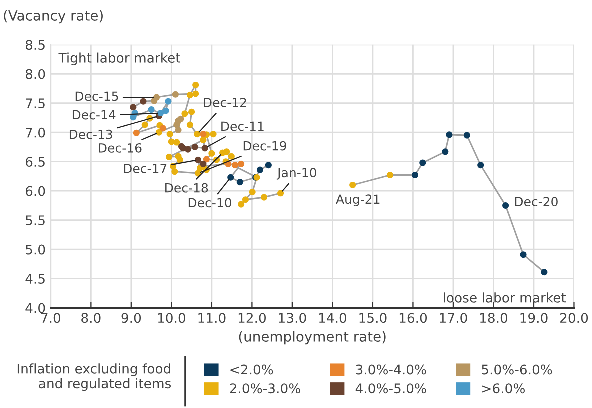 The height and width of the screenshot is (408, 592). What do you see at coordinates (391, 389) in the screenshot?
I see `legend-label: 4.0%-5.0%` at bounding box center [391, 389].